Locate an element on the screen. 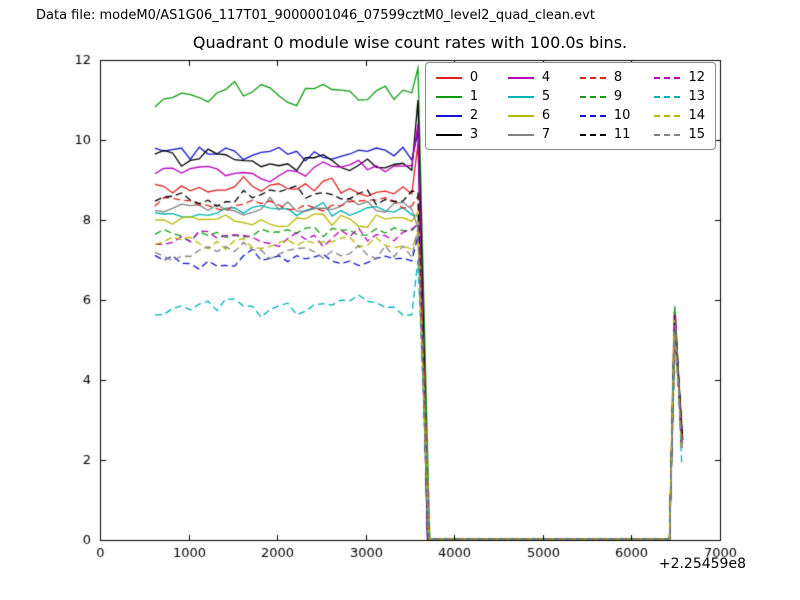 The height and width of the screenshot is (600, 800). legend-item: 5 is located at coordinates (531, 96).